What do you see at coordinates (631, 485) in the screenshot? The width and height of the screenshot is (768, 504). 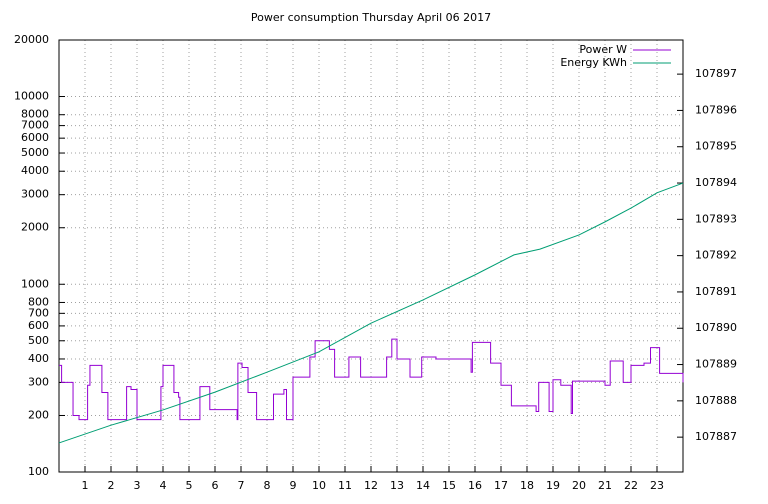 I see `x-tick-label: 22` at bounding box center [631, 485].